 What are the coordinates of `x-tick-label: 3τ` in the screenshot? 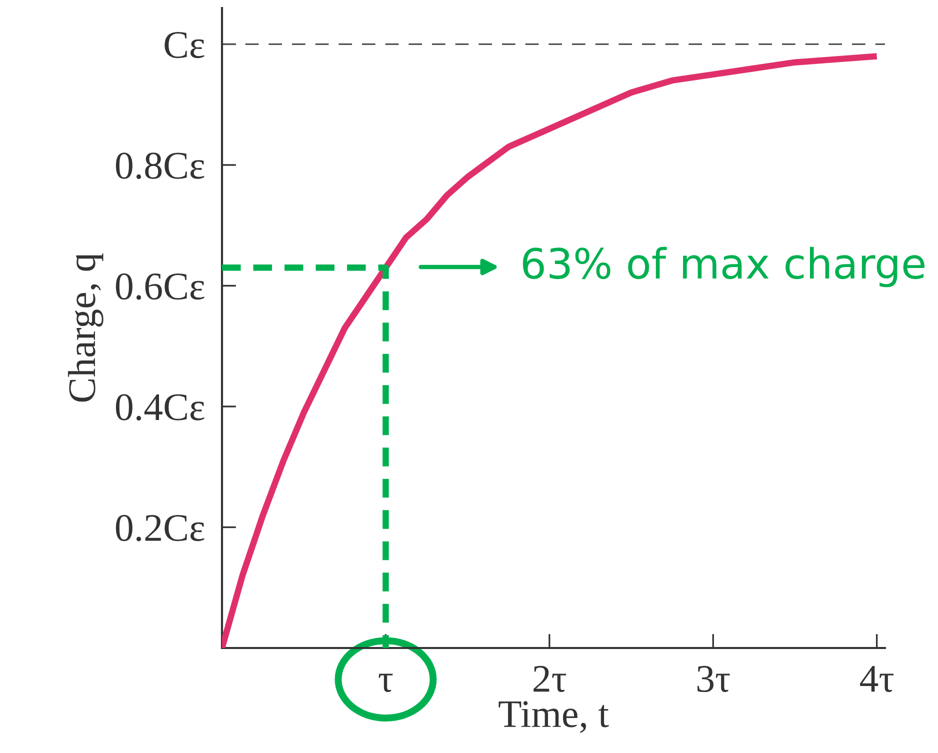 It's located at (713, 679).